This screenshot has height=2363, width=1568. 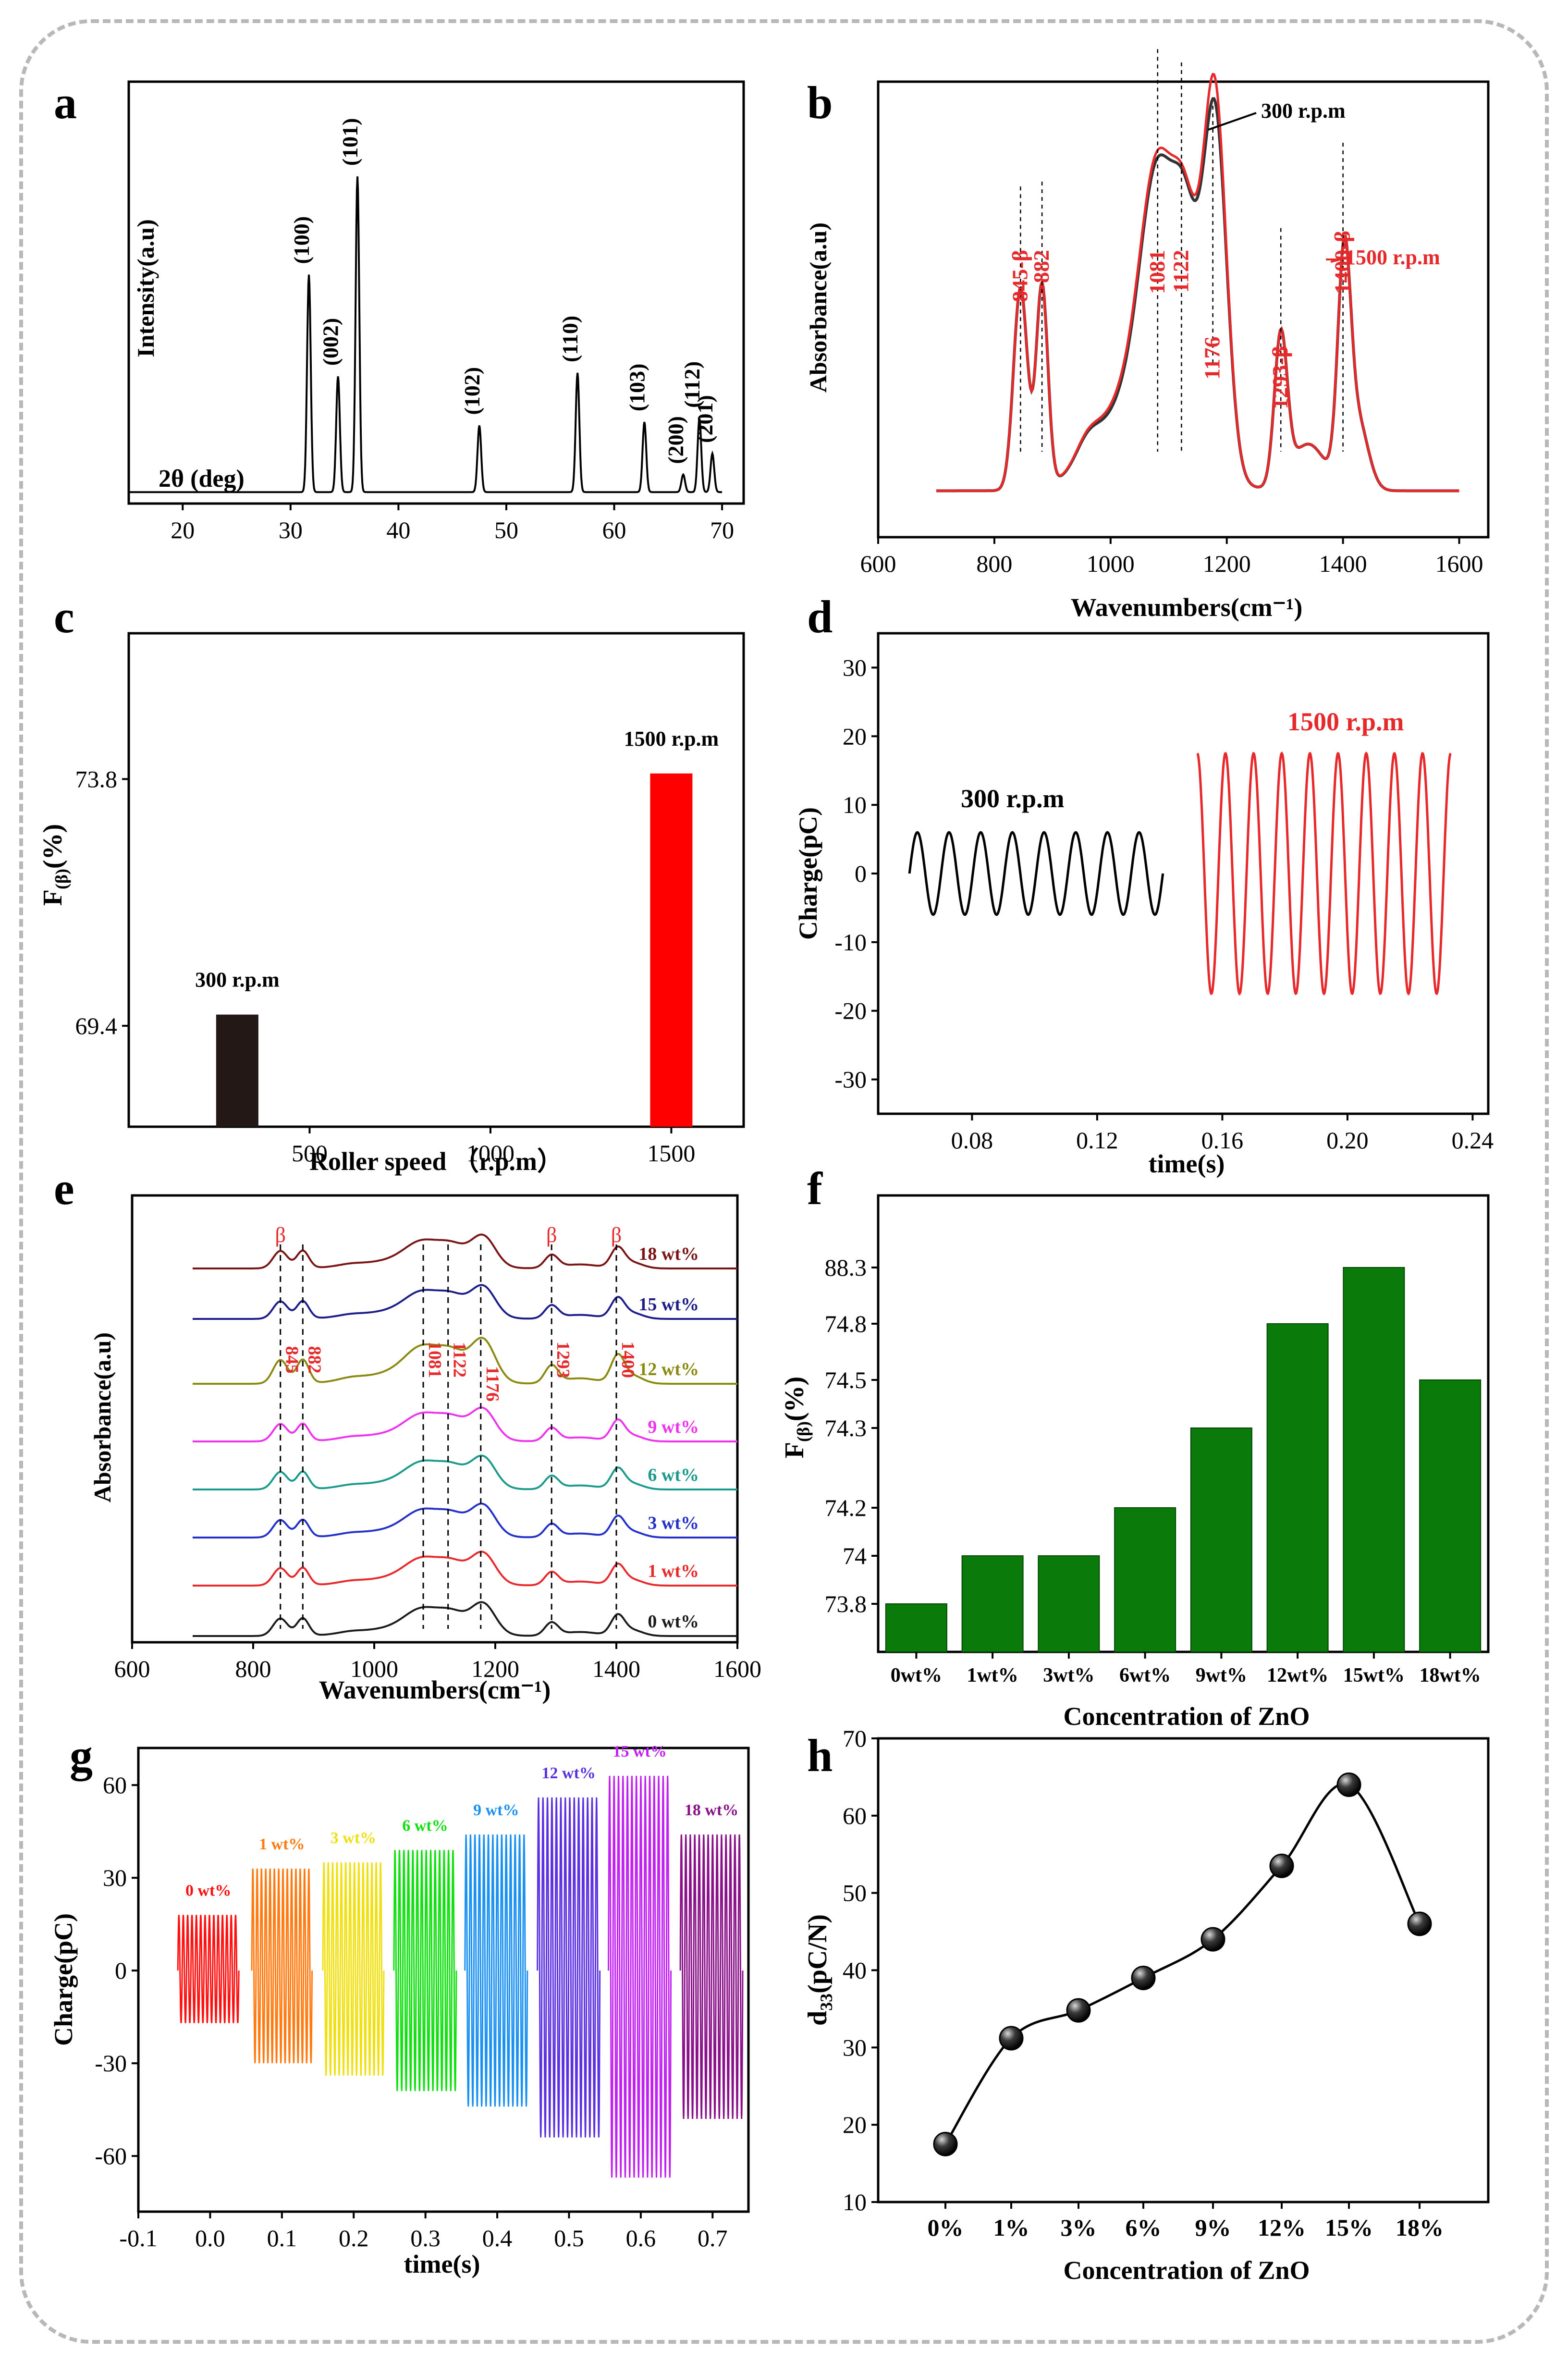 What do you see at coordinates (310, 1153) in the screenshot?
I see `panel-c-x-tick-label-0: 500` at bounding box center [310, 1153].